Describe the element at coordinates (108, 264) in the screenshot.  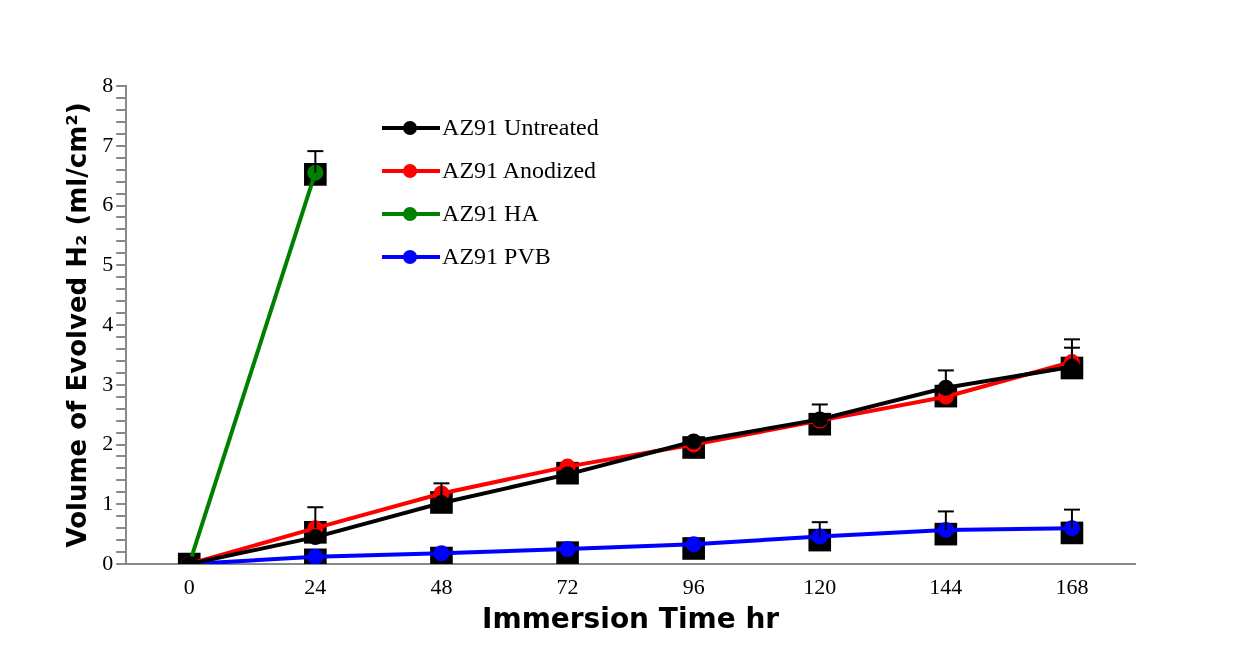
I see `y-tick-label: 5` at that location.